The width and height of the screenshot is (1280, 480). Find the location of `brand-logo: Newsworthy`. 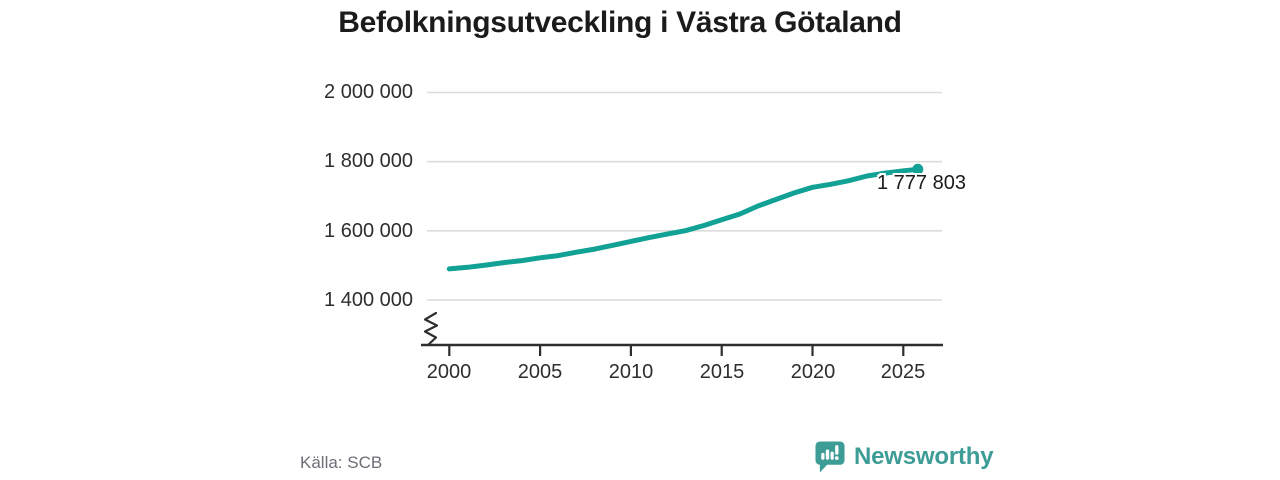

brand-logo: Newsworthy is located at coordinates (904, 457).